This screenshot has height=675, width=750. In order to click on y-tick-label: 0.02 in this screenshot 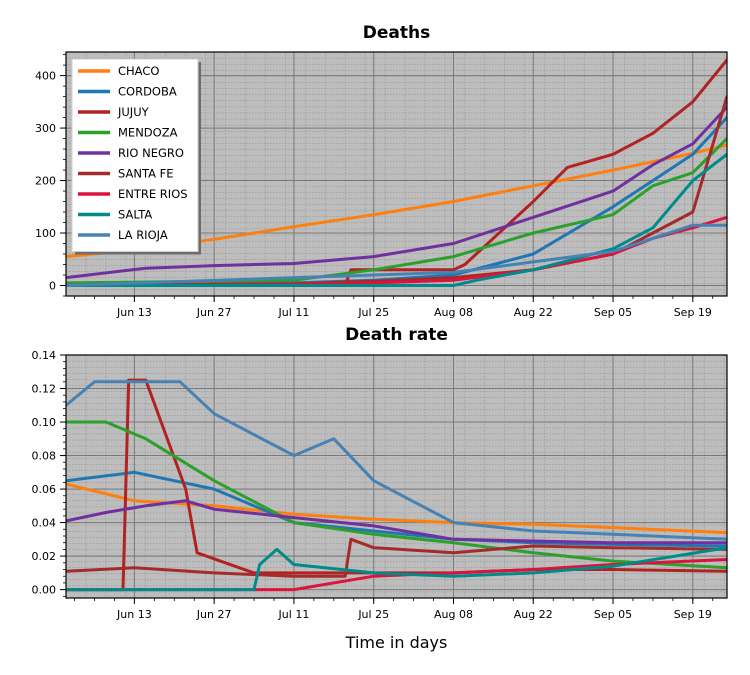, I will do `click(44, 556)`.